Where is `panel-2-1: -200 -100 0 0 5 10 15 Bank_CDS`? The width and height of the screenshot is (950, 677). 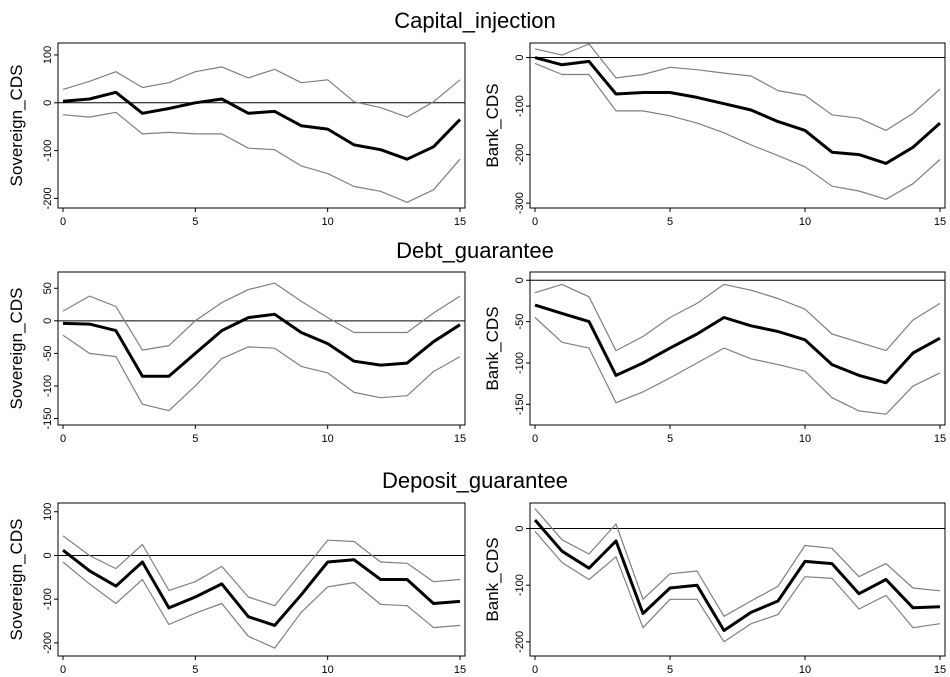 panel-2-1: -200 -100 0 0 5 10 15 Bank_CDS is located at coordinates (714, 589).